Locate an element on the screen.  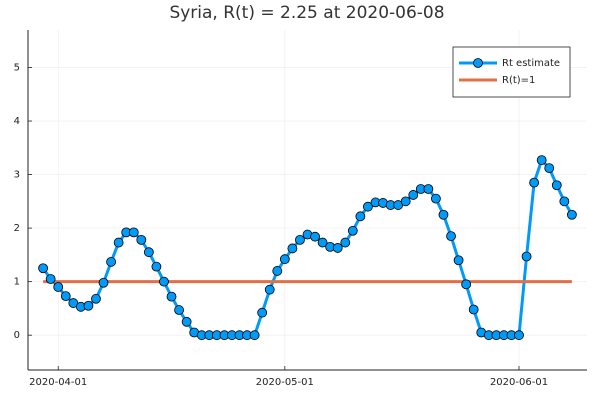
x-tick-label: 2020-06-01 is located at coordinates (519, 382).